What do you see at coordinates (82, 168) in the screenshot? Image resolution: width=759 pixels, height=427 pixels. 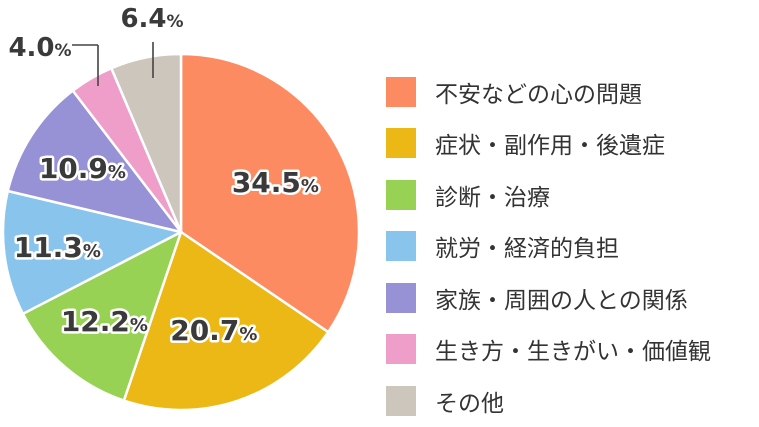 I see `slice-label-5: 10.9%` at bounding box center [82, 168].